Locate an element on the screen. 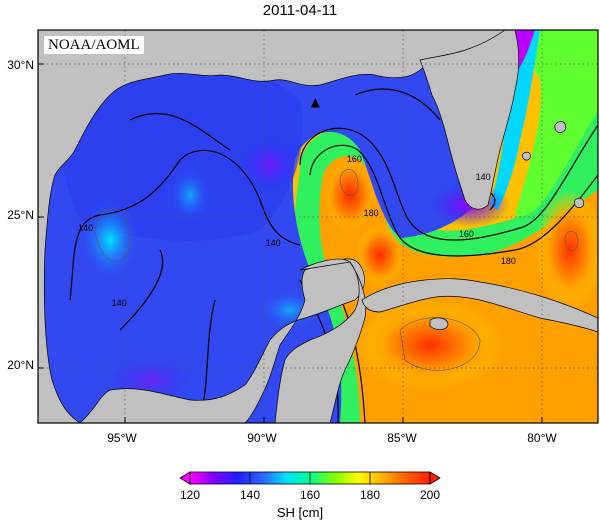  station-marker: ▲ is located at coordinates (316, 102).